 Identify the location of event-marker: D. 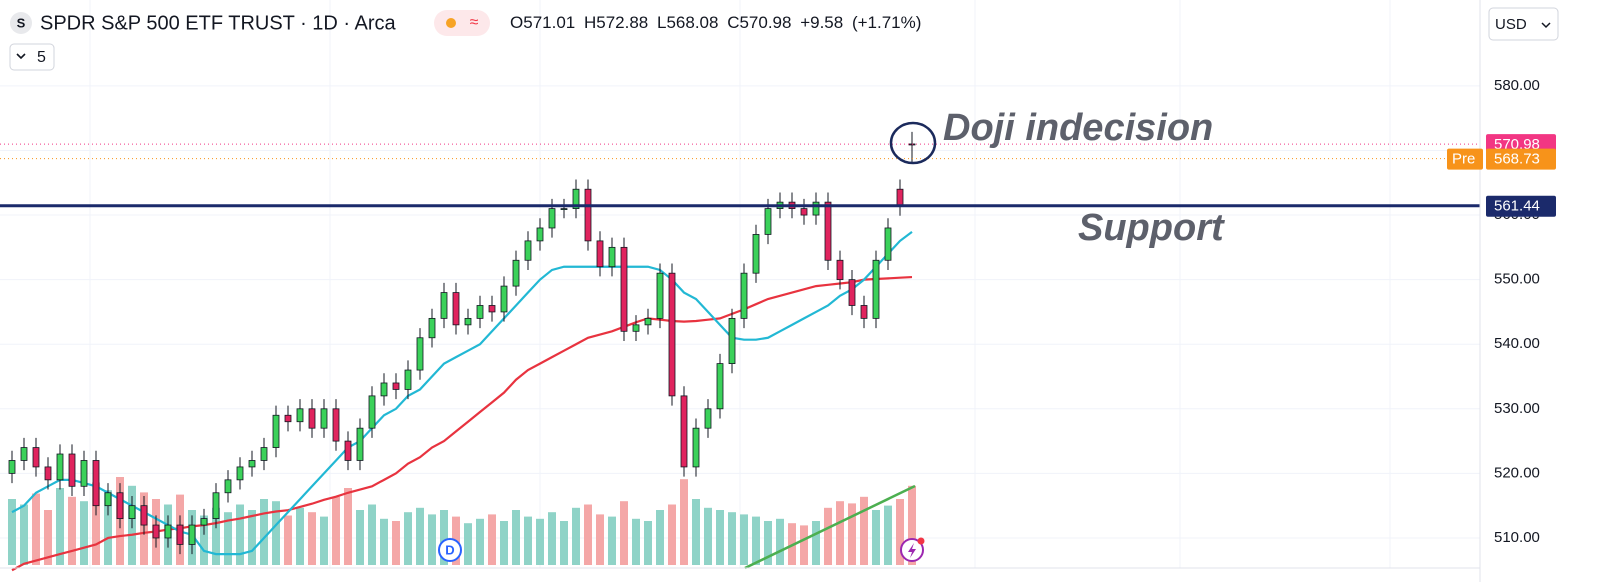
(449, 549).